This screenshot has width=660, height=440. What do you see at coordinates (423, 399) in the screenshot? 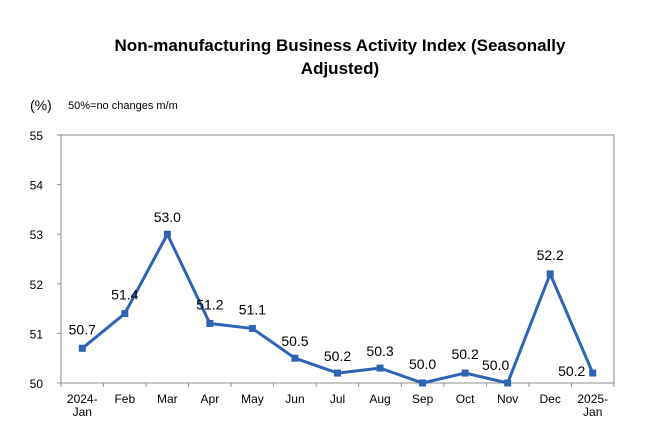
I see `x-tick-label: Sep` at bounding box center [423, 399].